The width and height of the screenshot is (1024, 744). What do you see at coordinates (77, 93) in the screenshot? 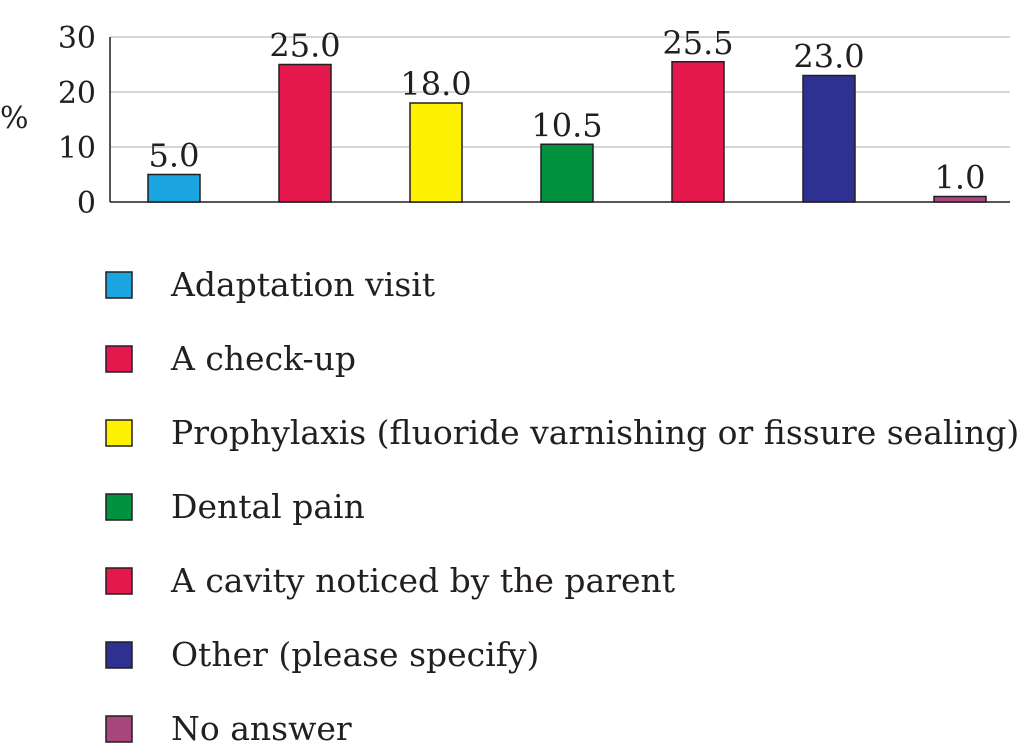
I see `y-tick-label: 20` at bounding box center [77, 93].